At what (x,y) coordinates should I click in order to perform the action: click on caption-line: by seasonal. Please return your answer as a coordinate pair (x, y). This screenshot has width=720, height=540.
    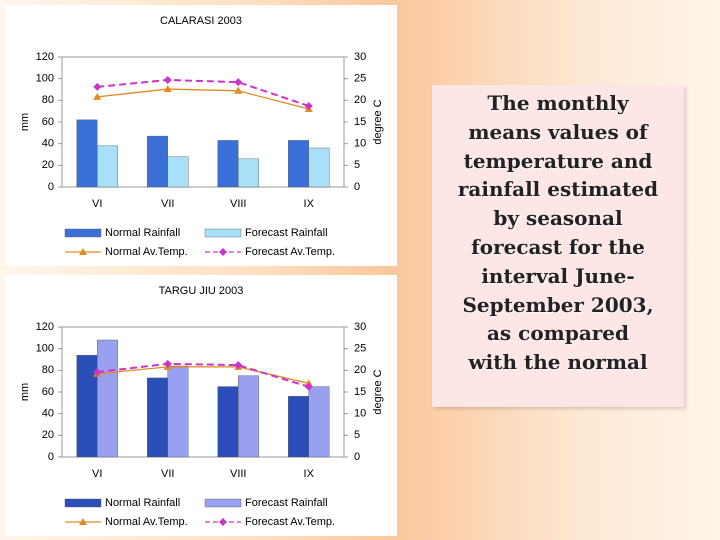
    Looking at the image, I should click on (558, 218).